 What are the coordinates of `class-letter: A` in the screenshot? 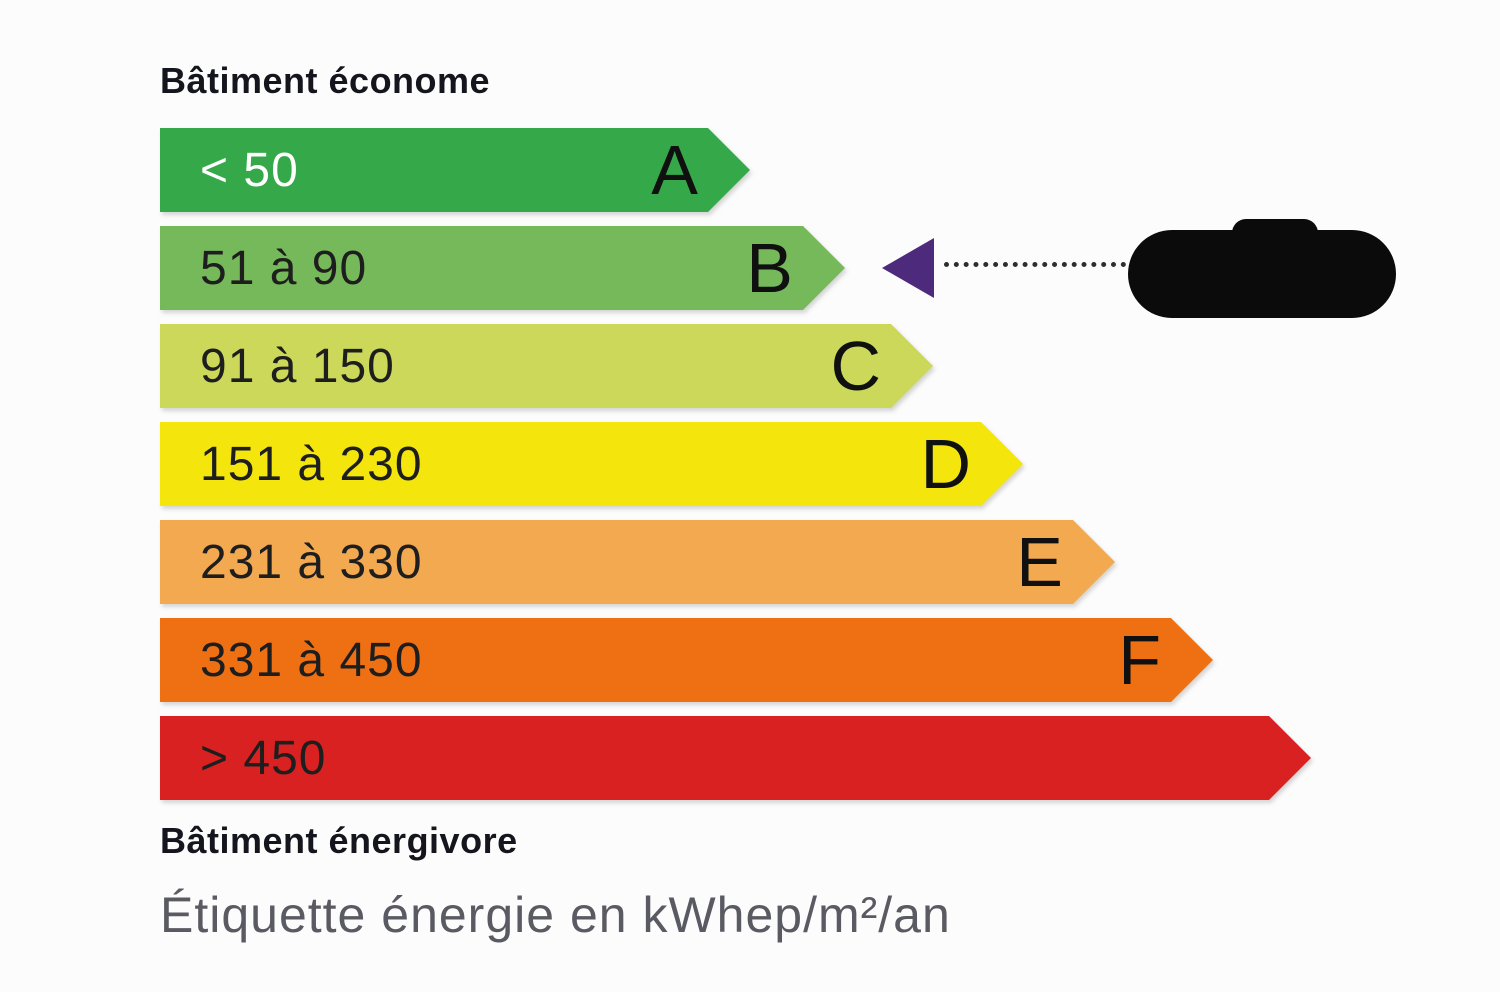 It's located at (674, 170).